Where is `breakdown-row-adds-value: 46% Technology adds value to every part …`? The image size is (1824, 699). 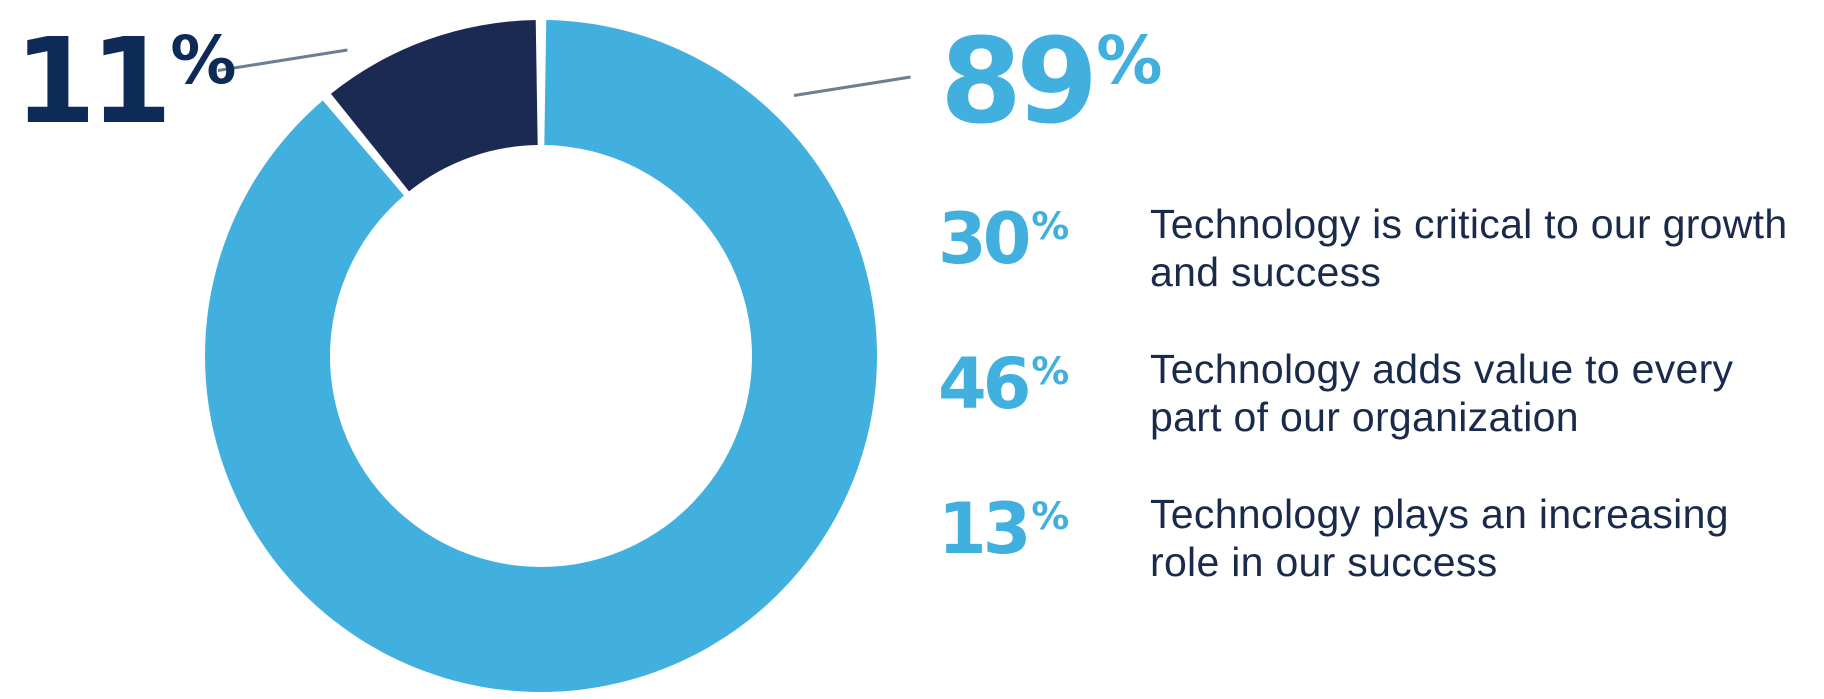 breakdown-row-adds-value: 46% Technology adds value to every part … is located at coordinates (1378, 393).